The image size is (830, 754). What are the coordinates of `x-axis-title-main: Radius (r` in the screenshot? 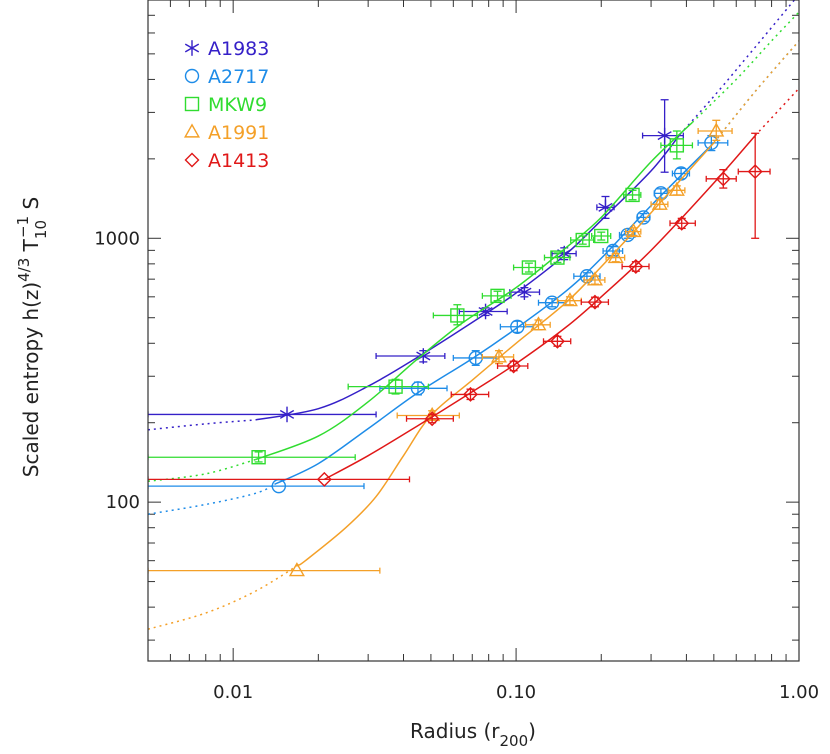 It's located at (455, 731).